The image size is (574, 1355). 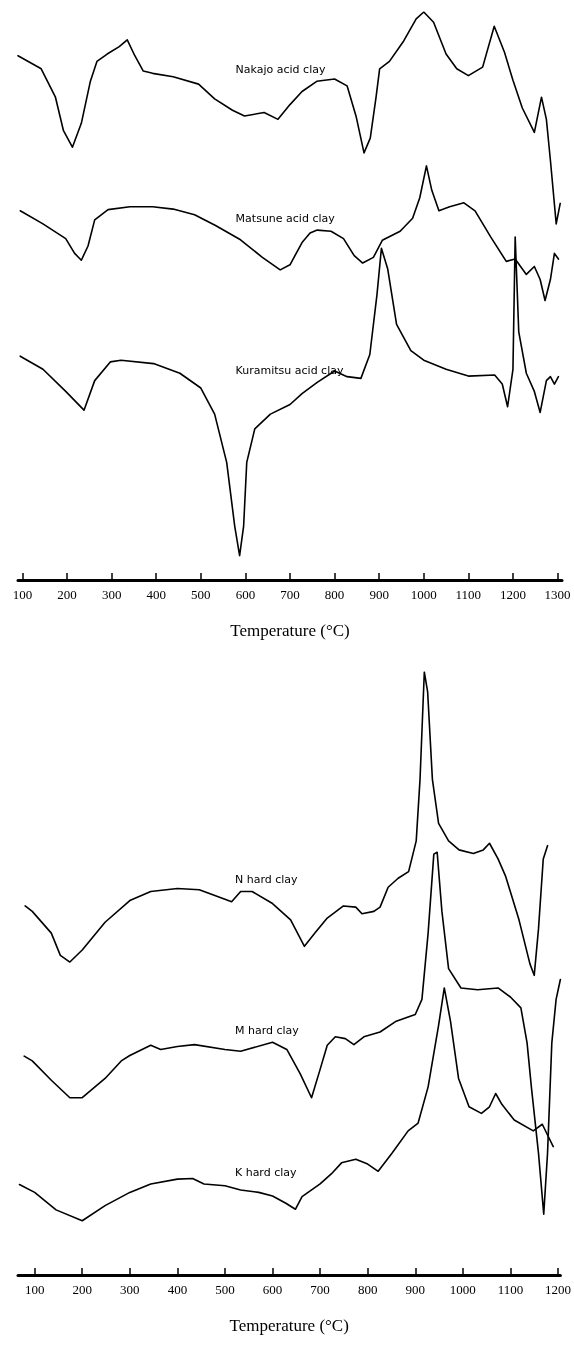 What do you see at coordinates (557, 594) in the screenshot?
I see `x-tick-label: 1300` at bounding box center [557, 594].